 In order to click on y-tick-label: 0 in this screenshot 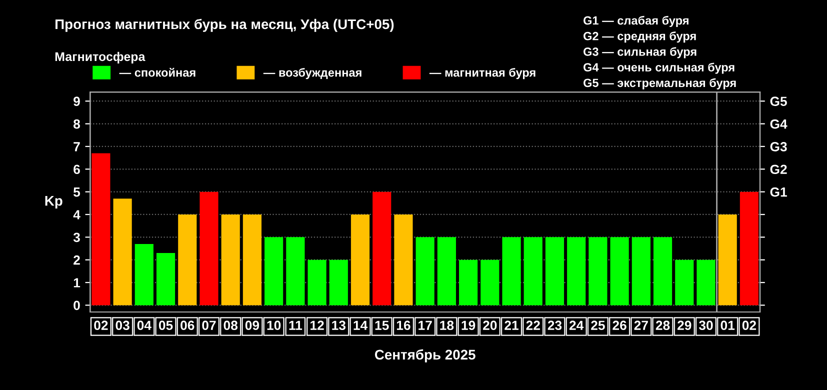, I will do `click(77, 305)`.